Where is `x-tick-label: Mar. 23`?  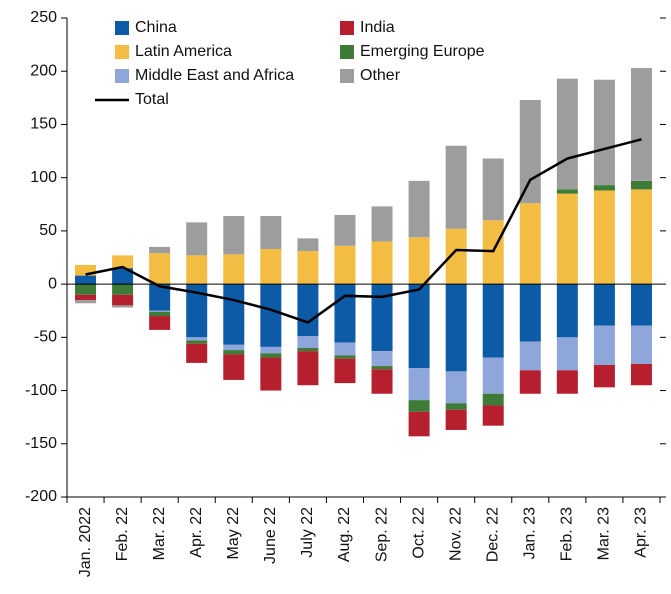
x-tick-label: Mar. 23 is located at coordinates (604, 533).